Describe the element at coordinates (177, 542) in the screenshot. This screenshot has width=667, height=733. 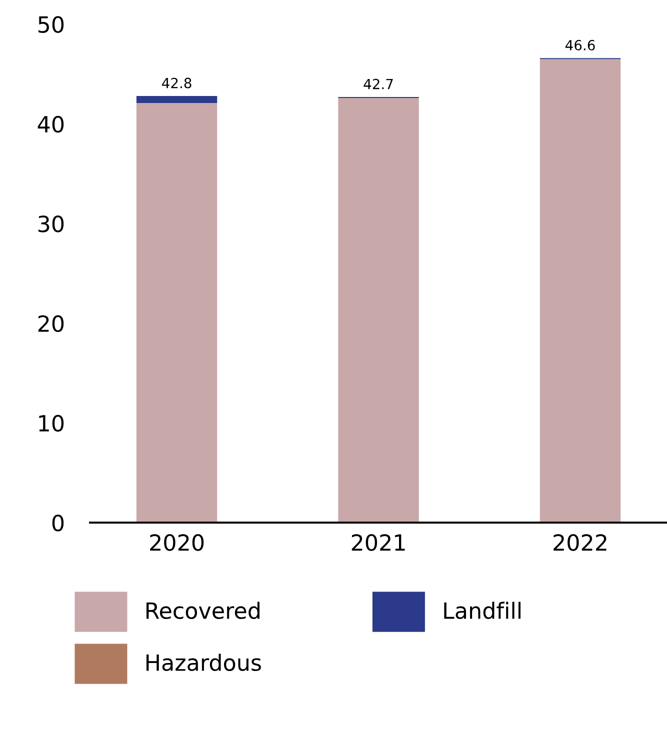
I see `x-tick-label: 2020` at that location.